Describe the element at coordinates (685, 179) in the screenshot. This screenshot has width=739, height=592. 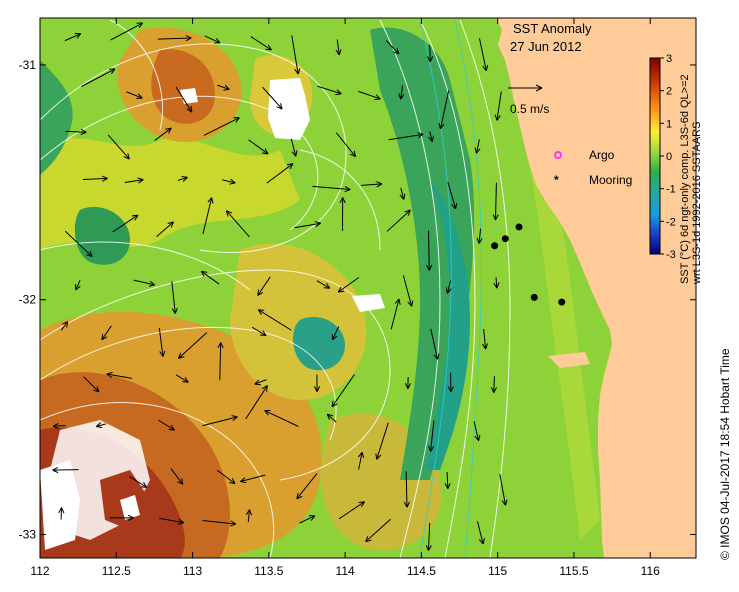
I see `colorbar-label-1: SST (°C) 6d ngt-only comp. L3S-6d QL>=2` at that location.